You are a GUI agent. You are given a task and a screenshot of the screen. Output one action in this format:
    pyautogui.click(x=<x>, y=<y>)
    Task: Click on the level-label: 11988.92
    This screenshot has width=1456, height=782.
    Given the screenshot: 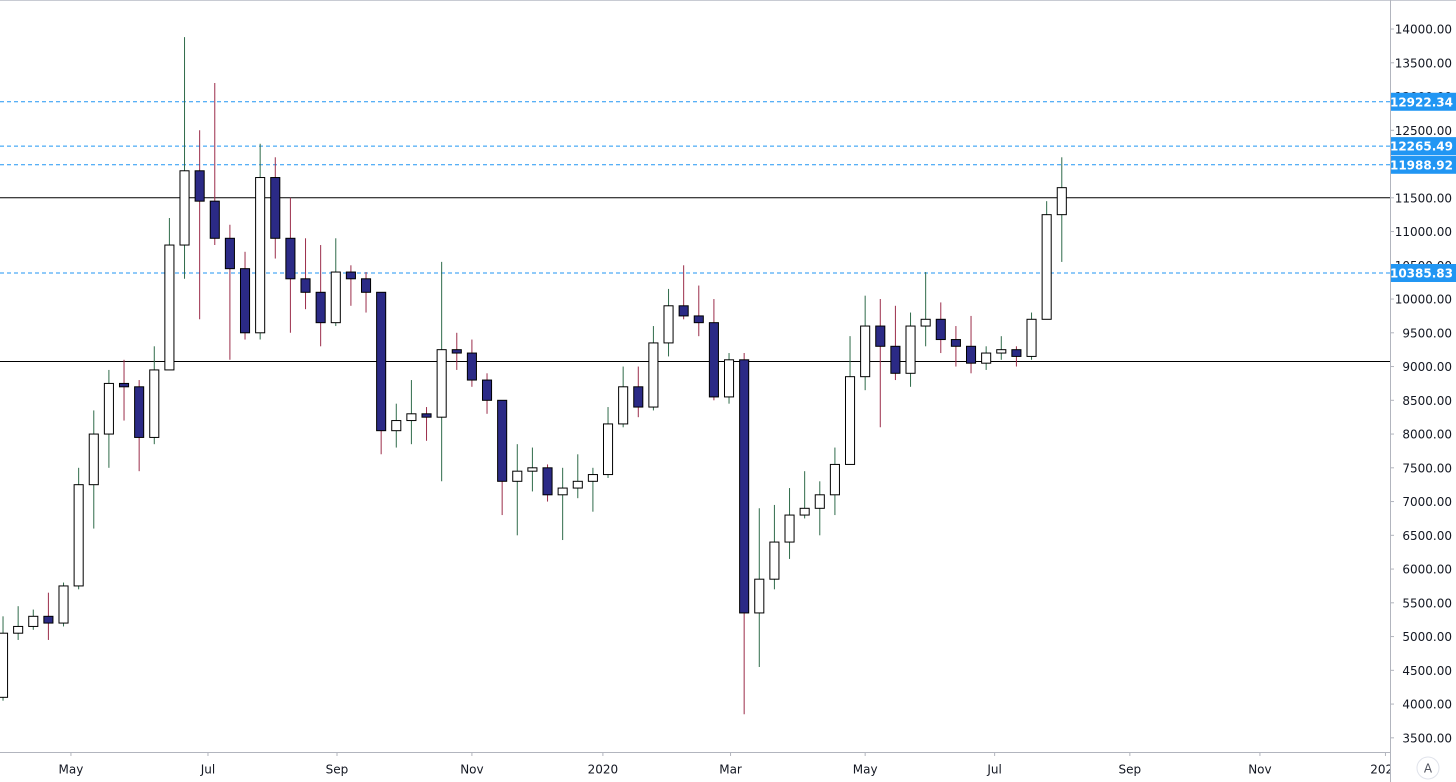 What is the action you would take?
    pyautogui.click(x=1421, y=165)
    